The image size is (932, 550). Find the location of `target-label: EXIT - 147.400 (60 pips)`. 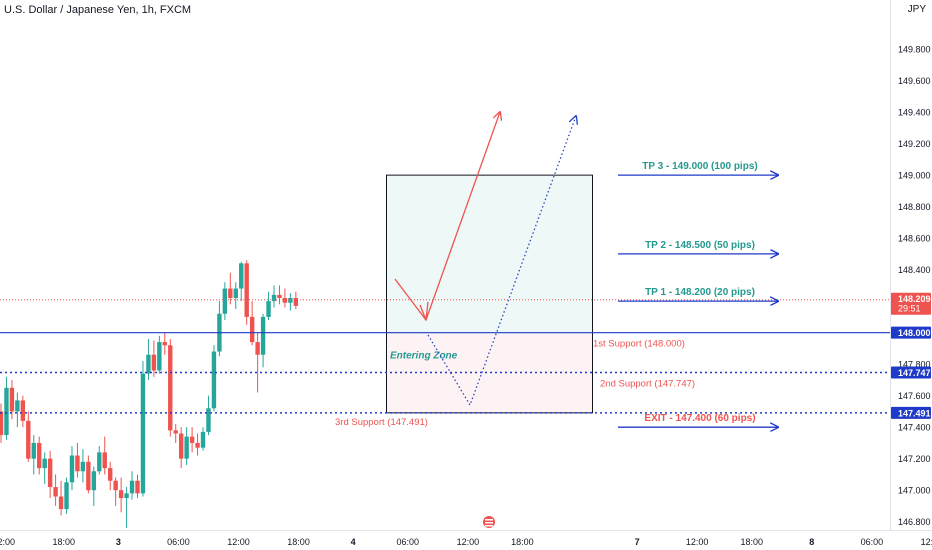

target-label: EXIT - 147.400 (60 pips) is located at coordinates (699, 418).